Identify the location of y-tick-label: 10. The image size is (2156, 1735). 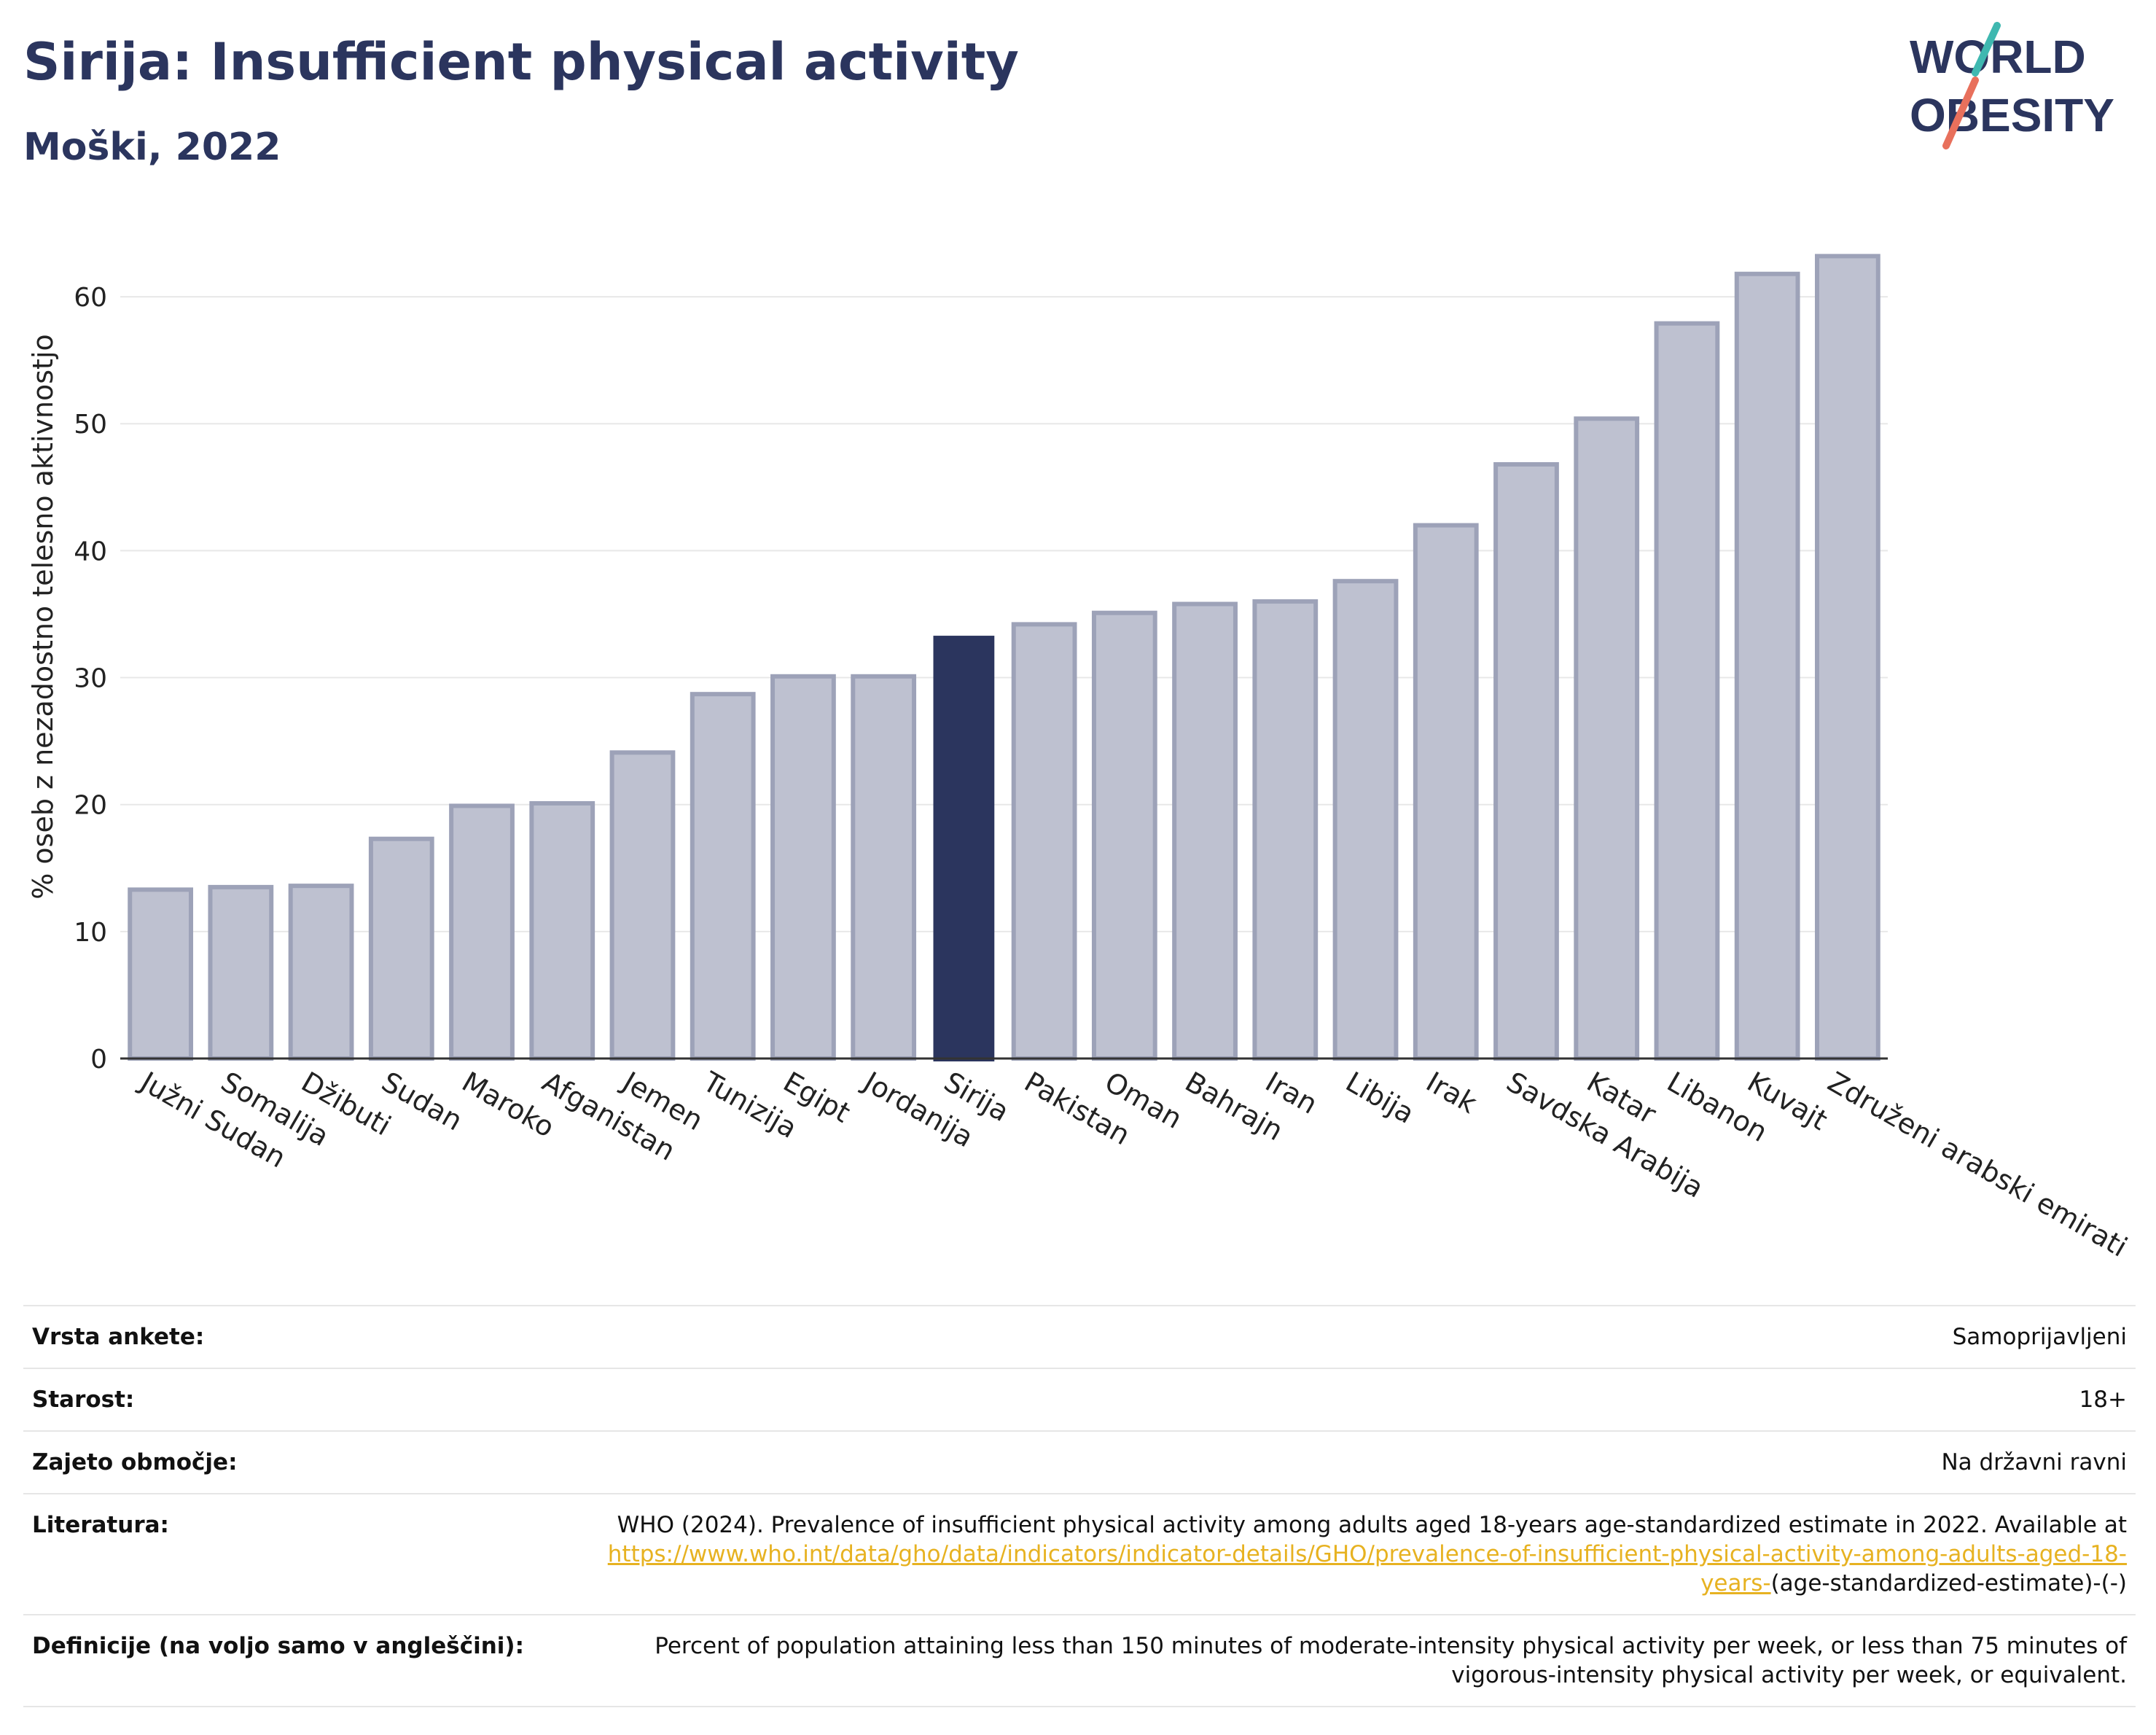
(91, 933).